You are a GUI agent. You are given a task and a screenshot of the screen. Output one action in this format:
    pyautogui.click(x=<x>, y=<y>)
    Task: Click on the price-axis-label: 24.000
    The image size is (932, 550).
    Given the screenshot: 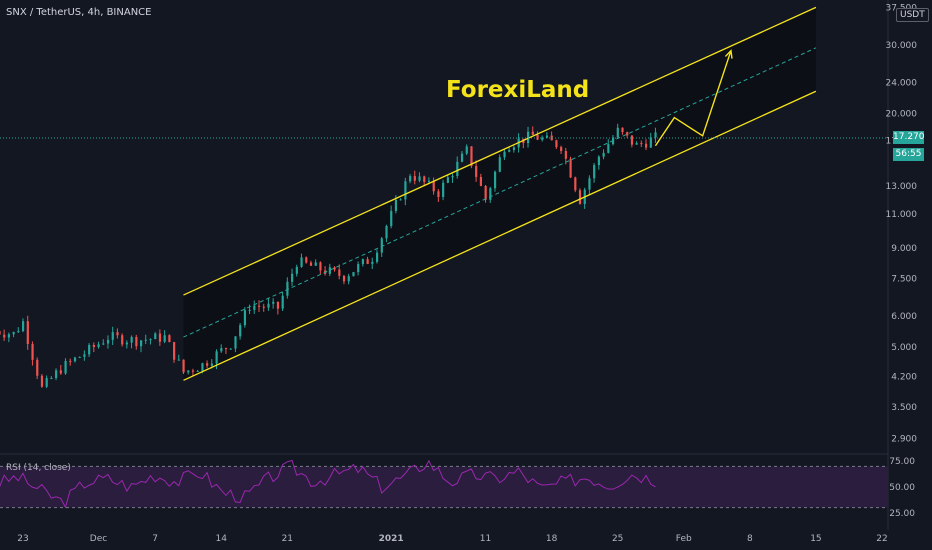 What is the action you would take?
    pyautogui.click(x=902, y=84)
    